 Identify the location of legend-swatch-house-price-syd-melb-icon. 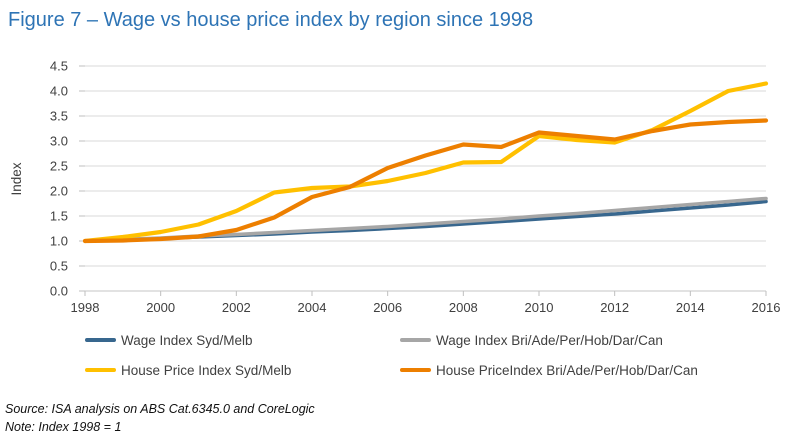
(100, 370).